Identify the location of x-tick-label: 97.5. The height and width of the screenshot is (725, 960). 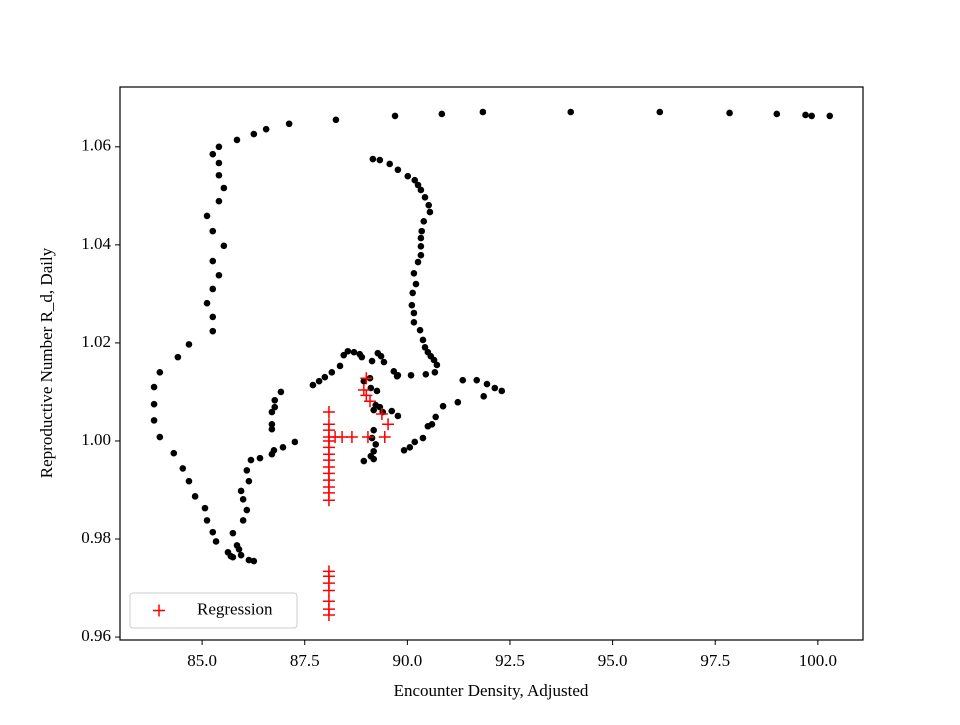
(715, 660).